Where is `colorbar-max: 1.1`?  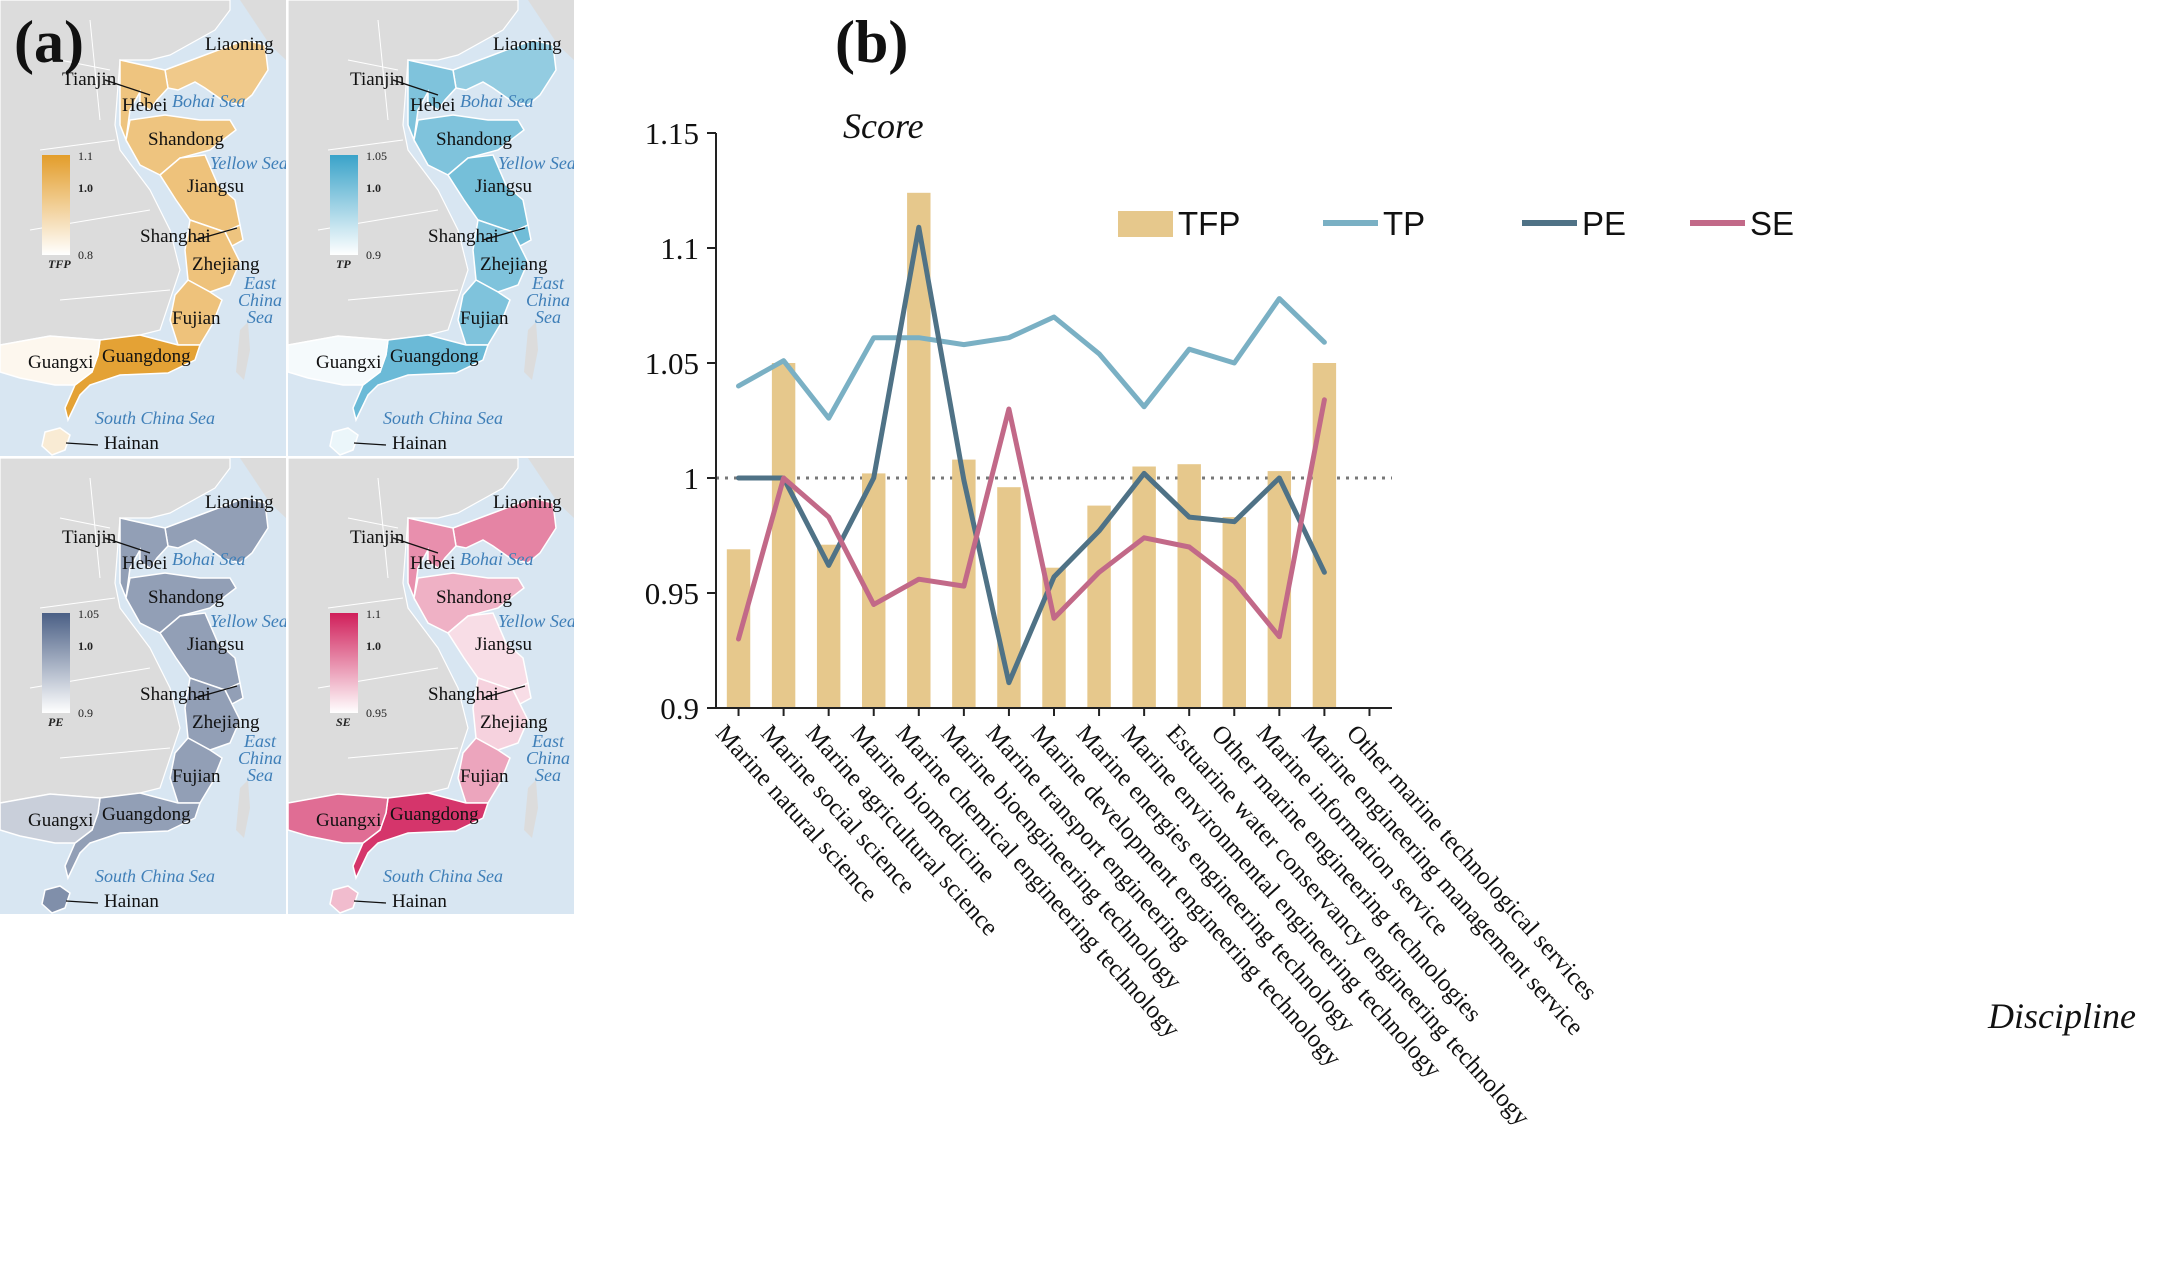
colorbar-max: 1.1 is located at coordinates (373, 614).